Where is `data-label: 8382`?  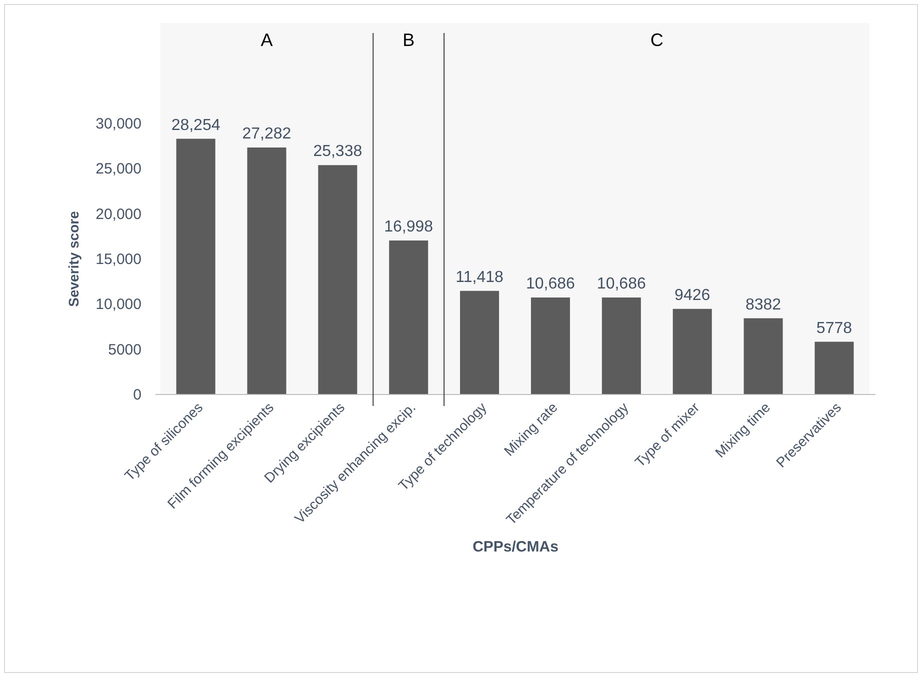
data-label: 8382 is located at coordinates (763, 305).